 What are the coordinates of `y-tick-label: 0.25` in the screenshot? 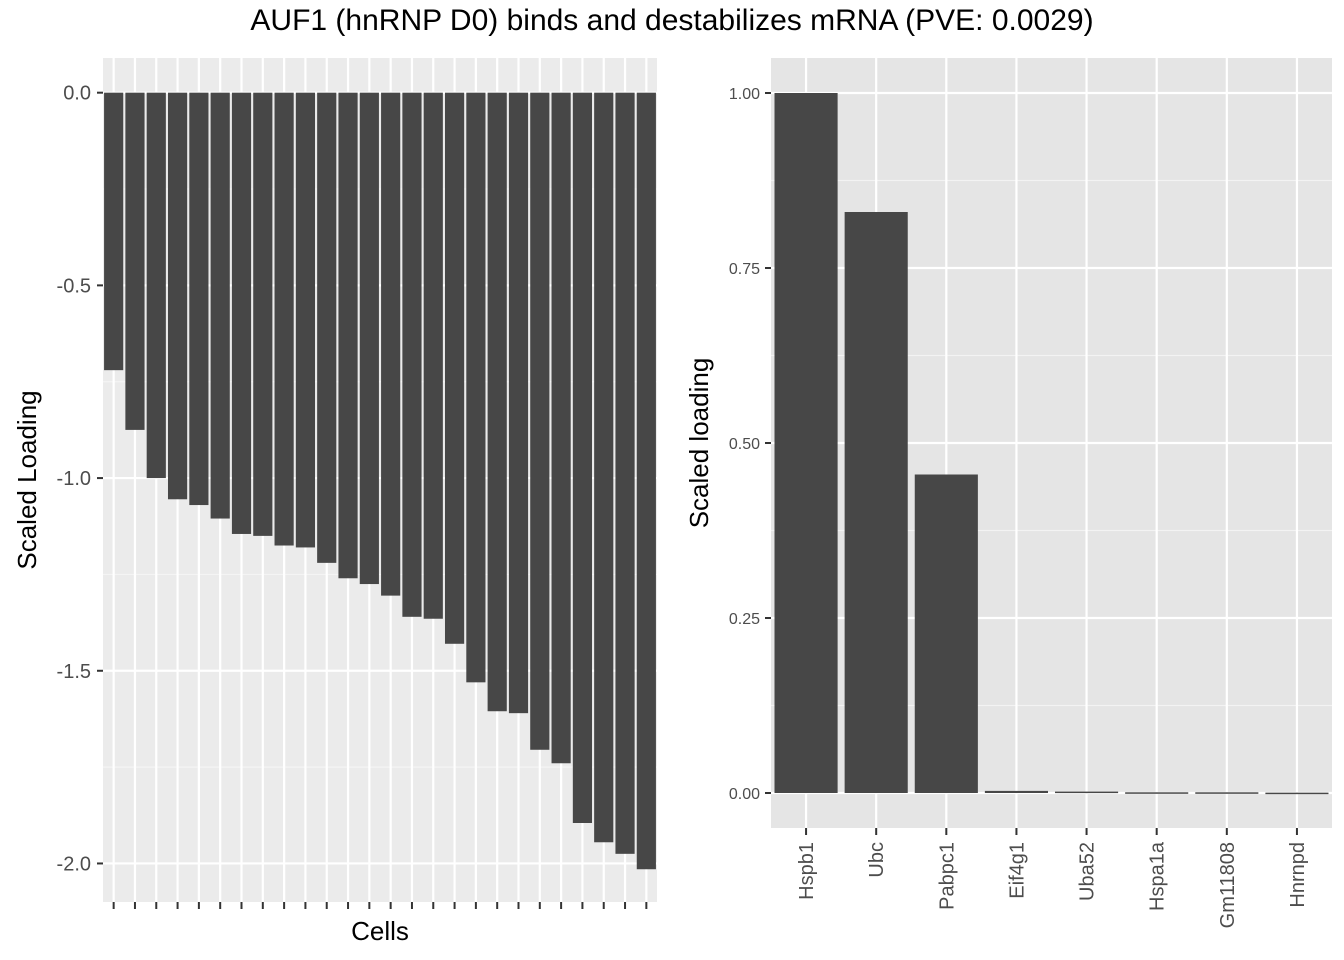 It's located at (744, 619).